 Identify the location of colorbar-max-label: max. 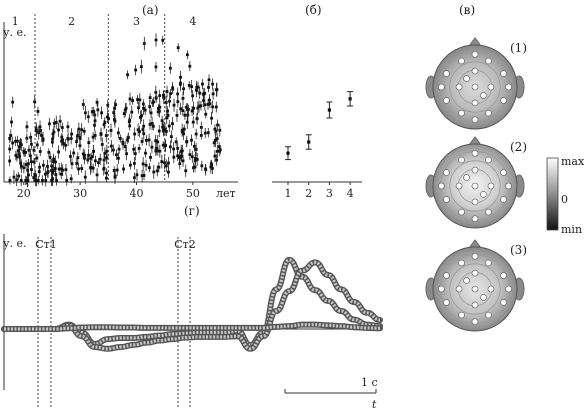
(572, 161).